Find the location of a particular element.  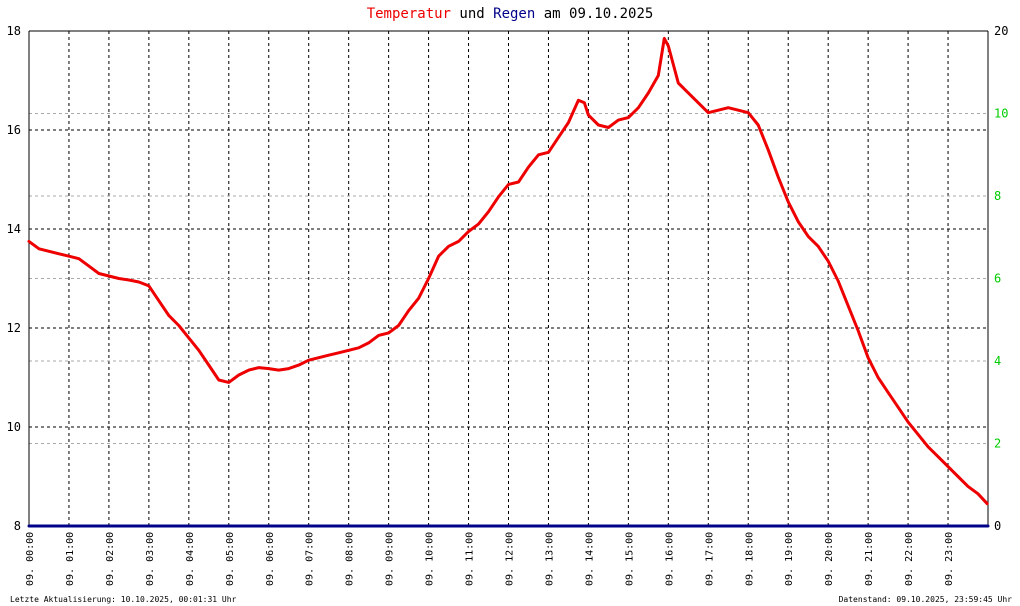

x-tick-label: 09. 04:00 is located at coordinates (190, 559).